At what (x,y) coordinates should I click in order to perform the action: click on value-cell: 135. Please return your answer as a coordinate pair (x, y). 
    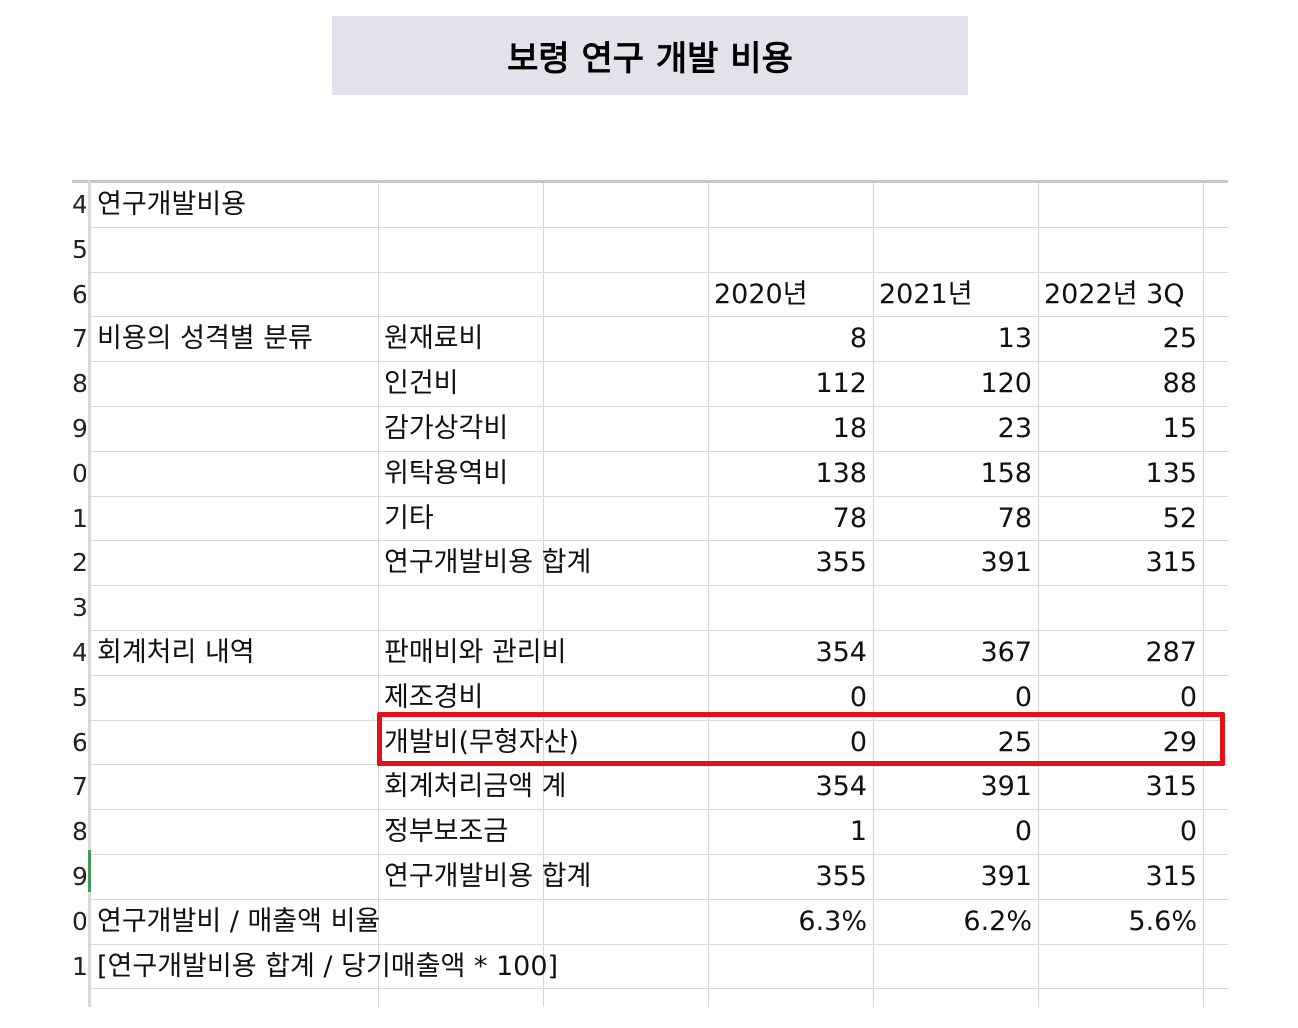
    Looking at the image, I should click on (1171, 473).